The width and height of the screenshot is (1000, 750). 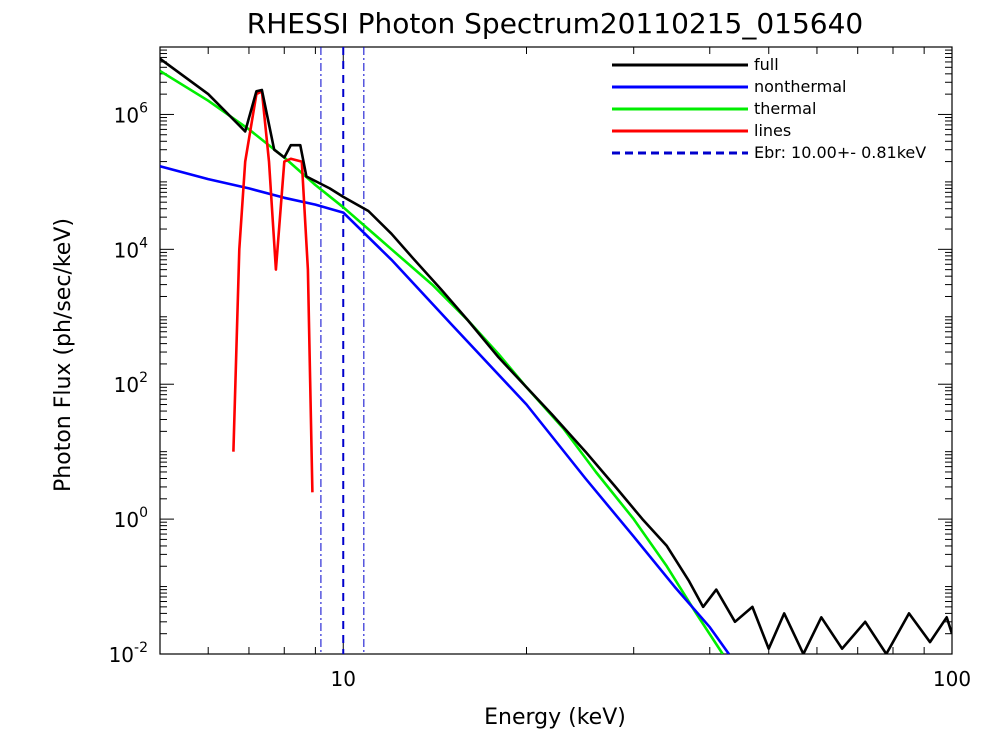 I want to click on y-tick-label: 10², so click(x=131, y=383).